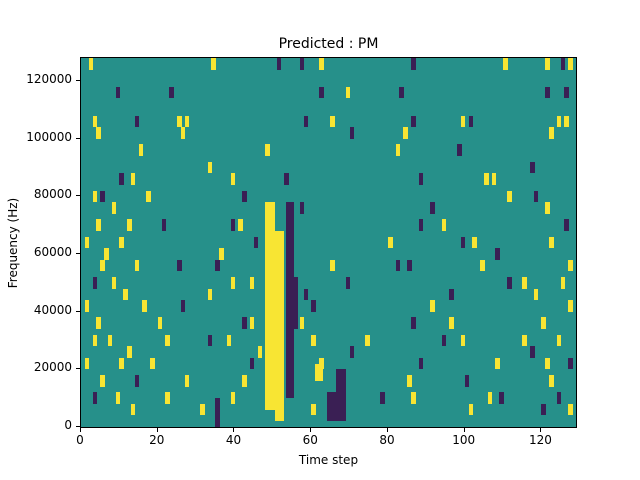  What do you see at coordinates (328, 44) in the screenshot?
I see `chart-title: Predicted : PM` at bounding box center [328, 44].